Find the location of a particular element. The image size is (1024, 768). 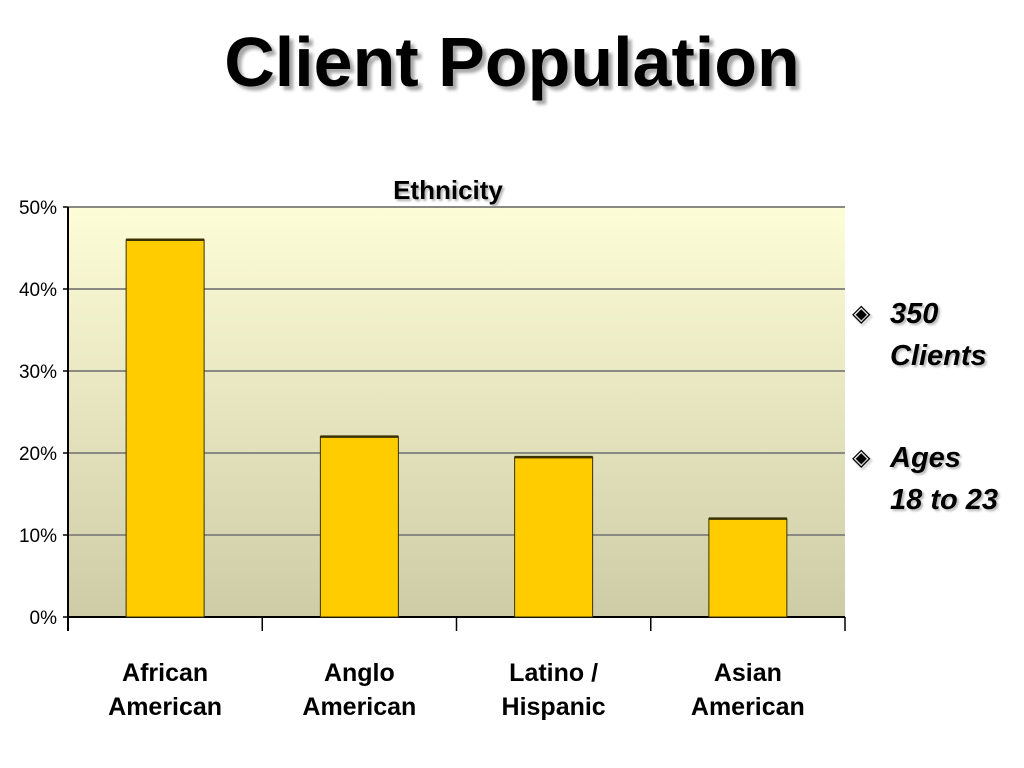

slide-title: Client Population is located at coordinates (512, 62).